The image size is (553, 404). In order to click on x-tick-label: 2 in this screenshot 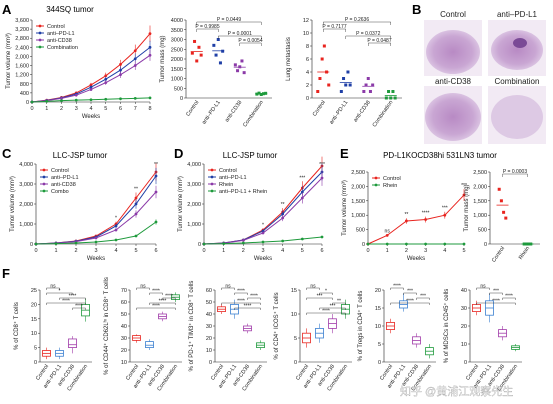, I will do `click(75, 251)`.